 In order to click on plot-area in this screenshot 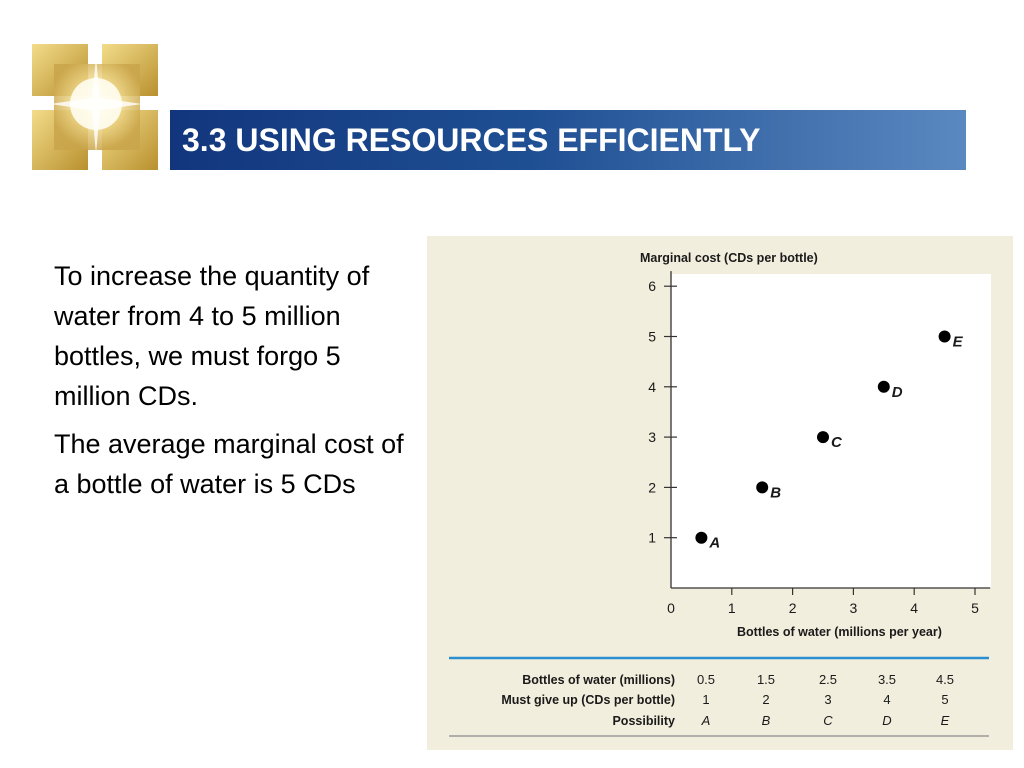, I will do `click(831, 431)`.